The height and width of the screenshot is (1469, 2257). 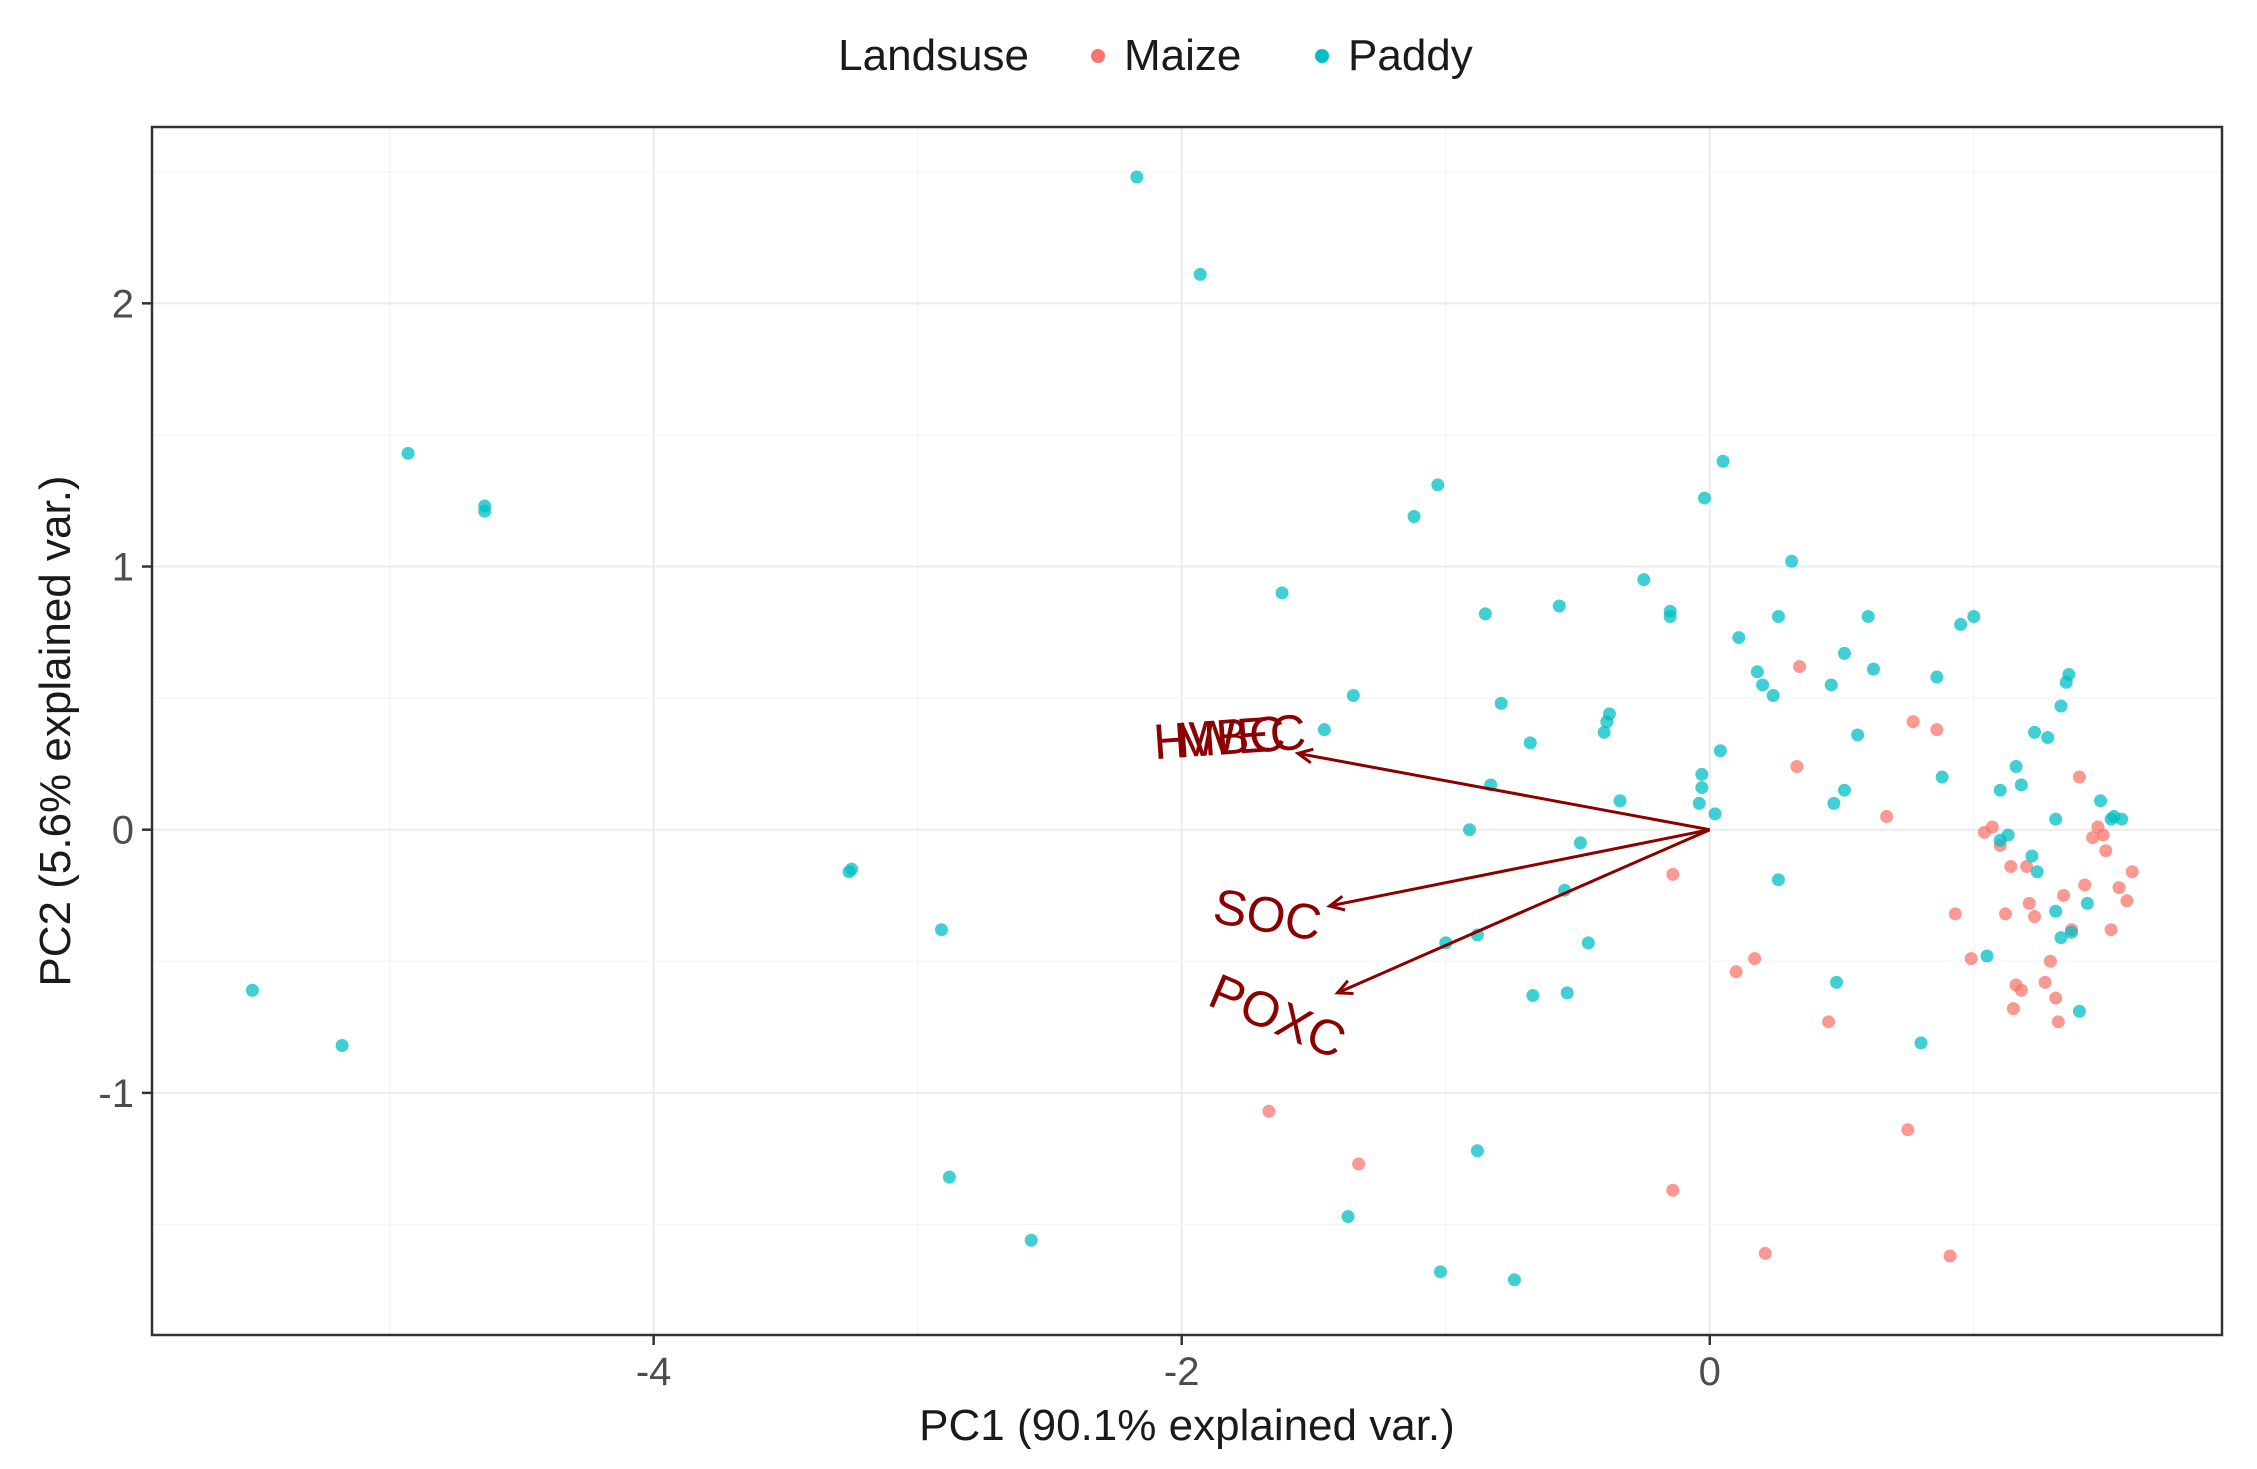 I want to click on y-tick-label: 0, so click(x=123, y=831).